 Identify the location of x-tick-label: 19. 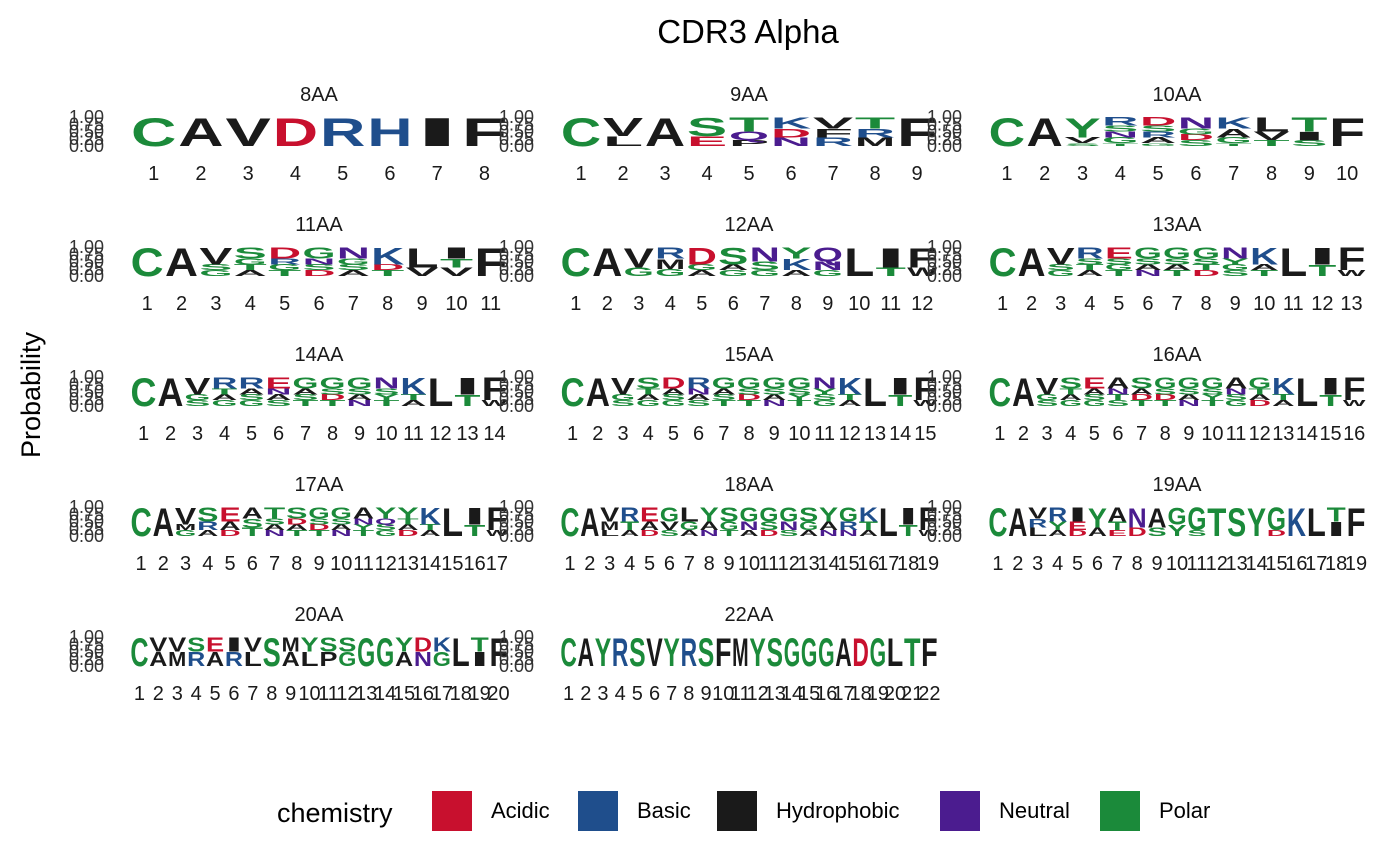
(878, 694).